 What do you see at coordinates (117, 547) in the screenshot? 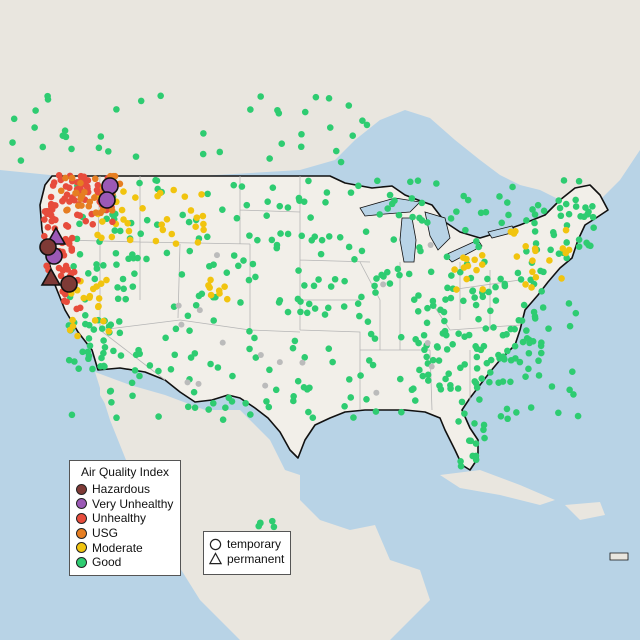
I see `legend-label: Moderate` at bounding box center [117, 547].